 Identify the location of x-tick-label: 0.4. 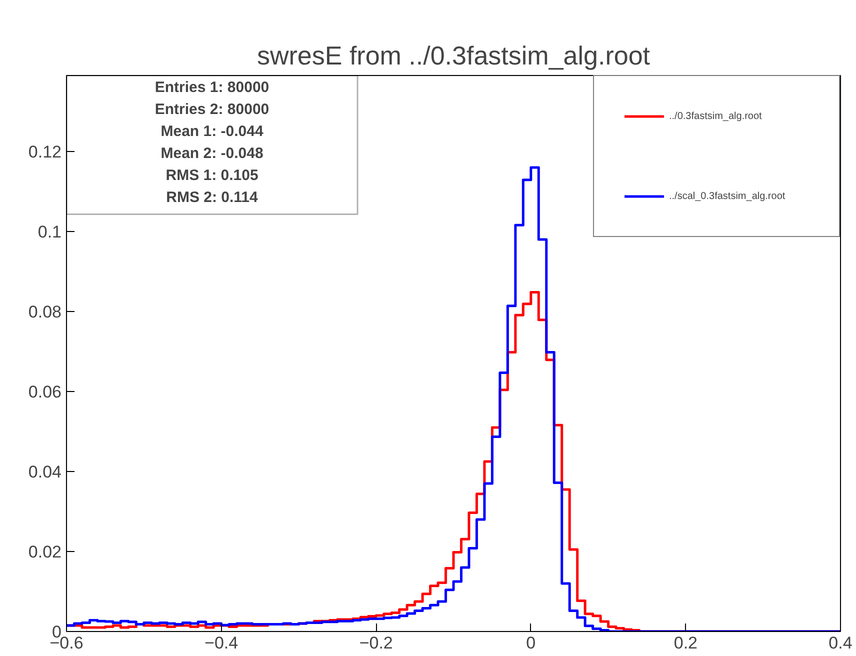
(840, 643).